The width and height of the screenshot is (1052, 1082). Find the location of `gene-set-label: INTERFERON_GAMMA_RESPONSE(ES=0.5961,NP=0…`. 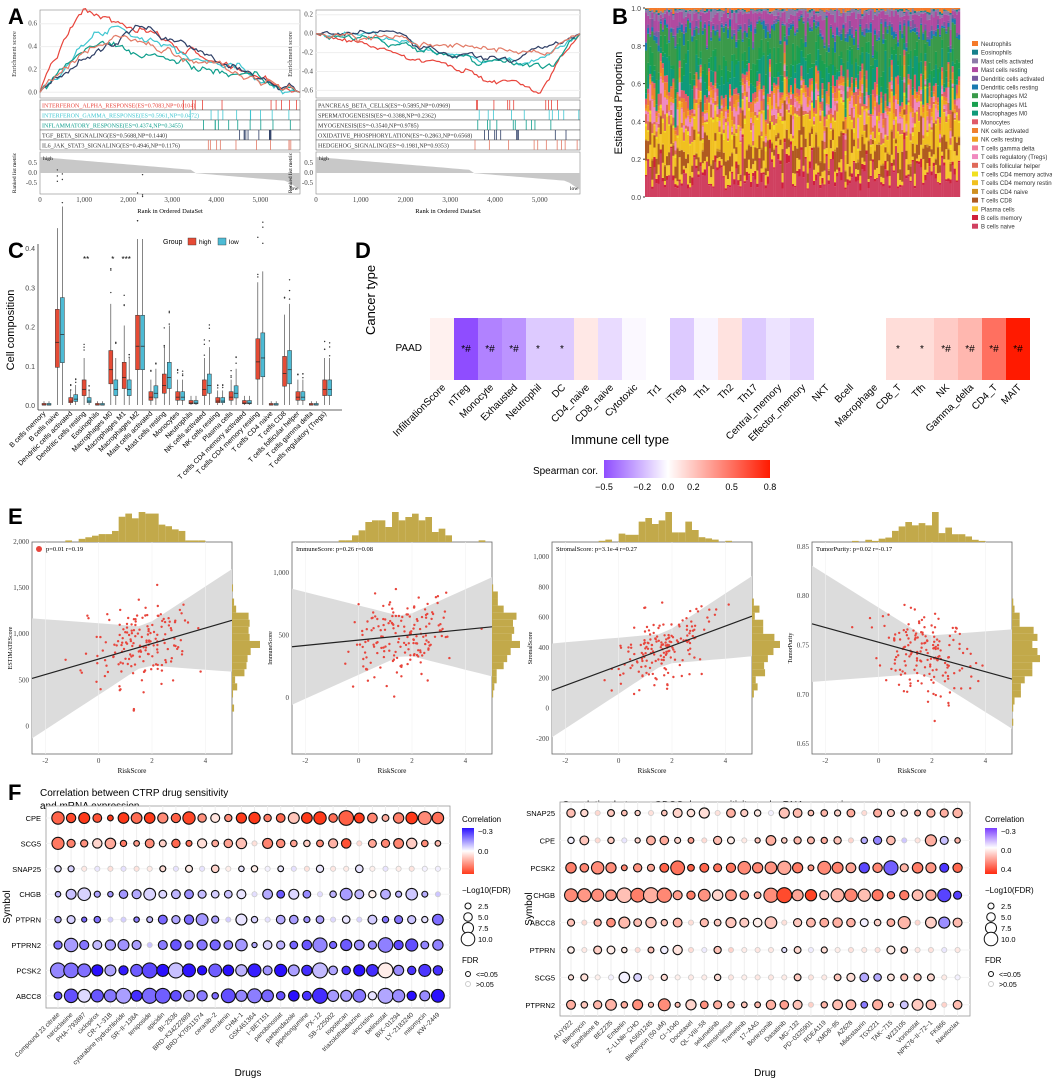

gene-set-label: INTERFERON_GAMMA_RESPONSE(ES=0.5961,NP=0… is located at coordinates (120, 116).